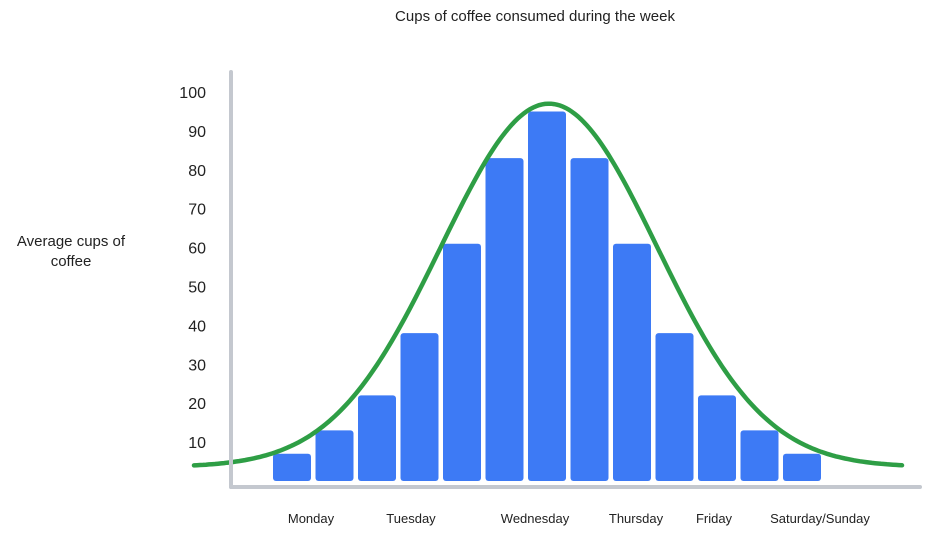 This screenshot has height=541, width=942. I want to click on y-tick-label: 40, so click(197, 326).